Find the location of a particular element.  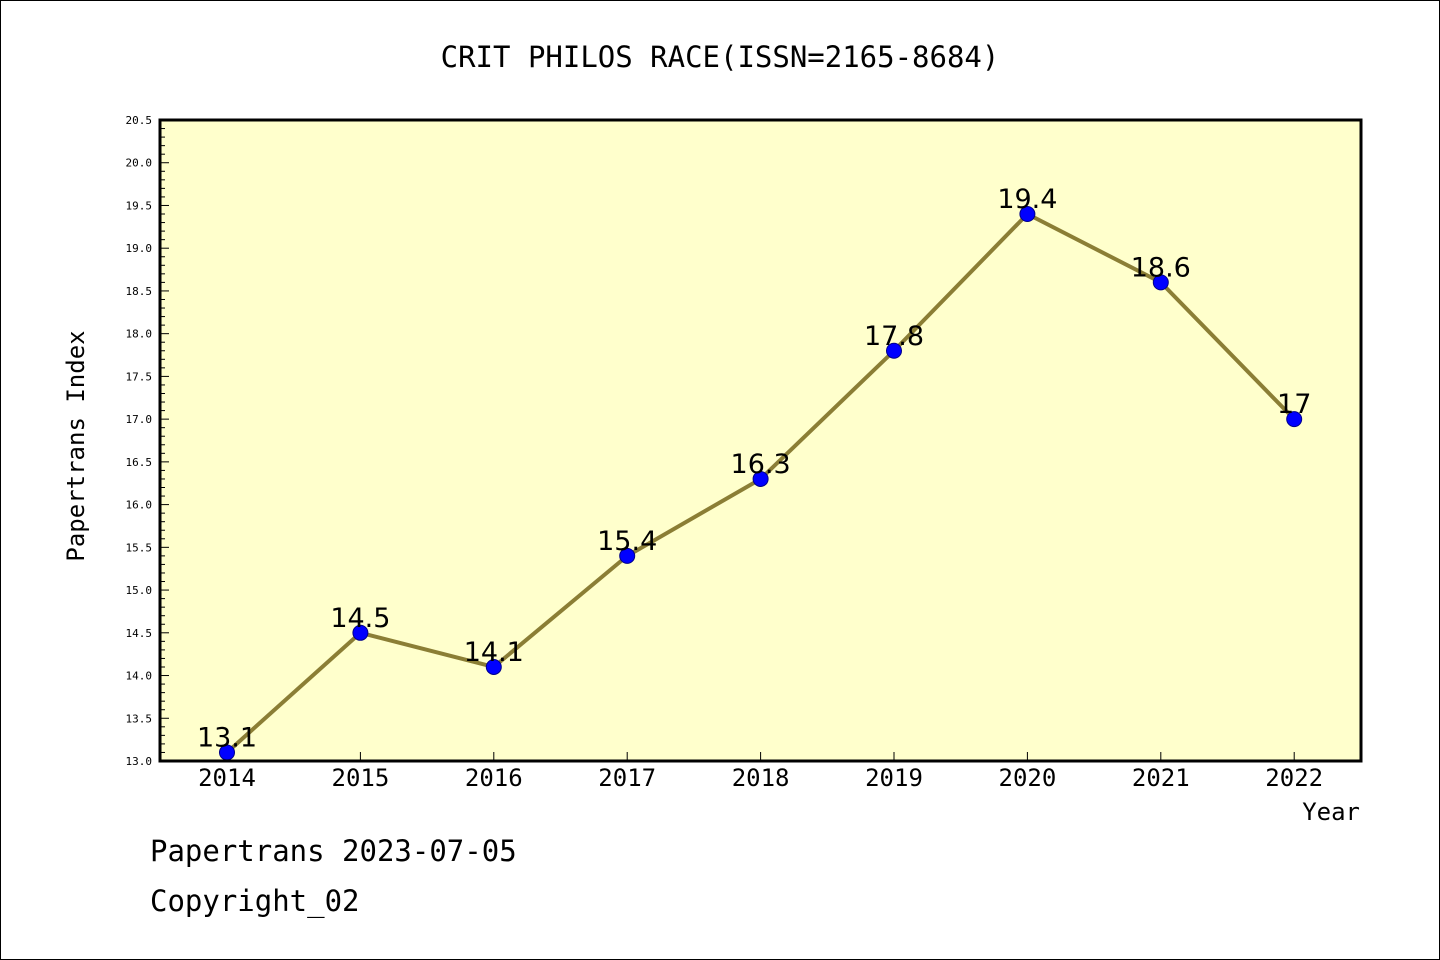

data-label: 14.1 is located at coordinates (494, 652).